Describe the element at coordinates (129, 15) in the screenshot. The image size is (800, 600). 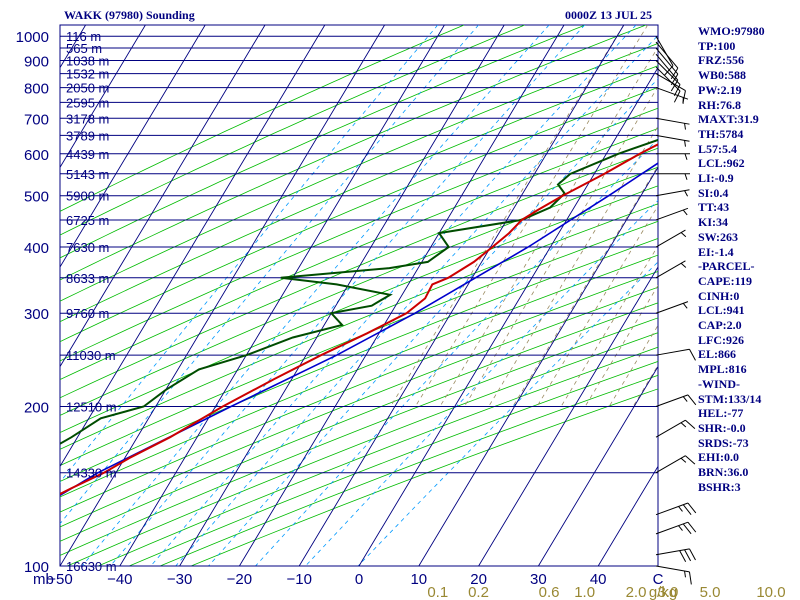
I see `chart-title: WAKK (97980) Sounding` at that location.